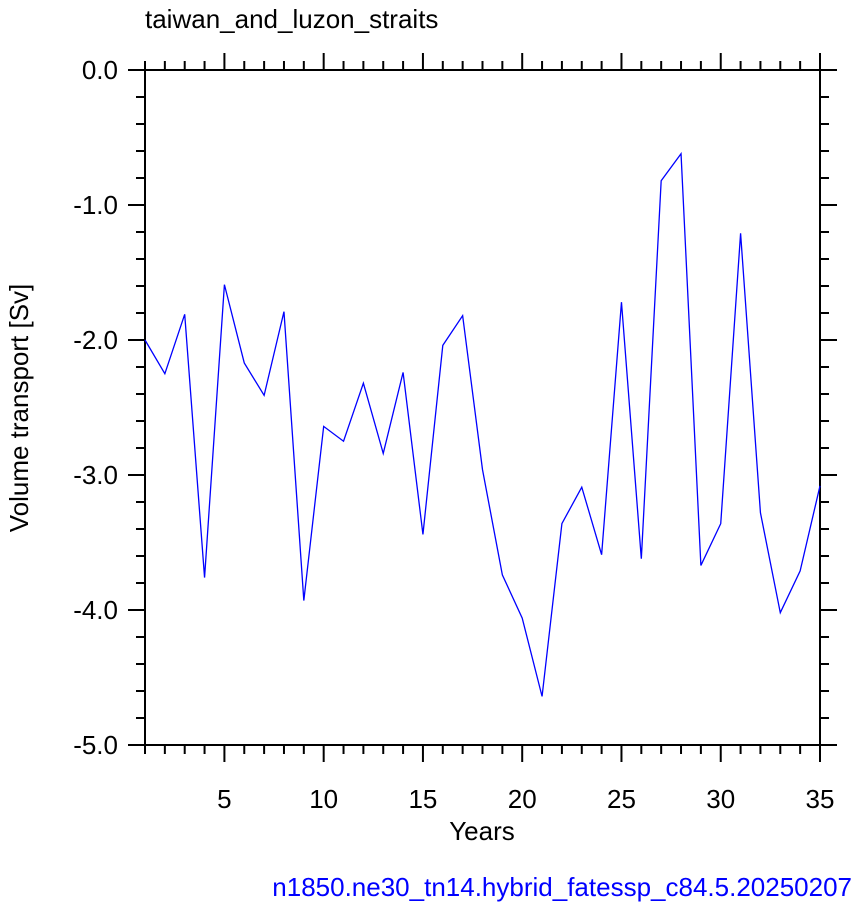  What do you see at coordinates (95, 475) in the screenshot?
I see `y-tick-label: -3.0` at bounding box center [95, 475].